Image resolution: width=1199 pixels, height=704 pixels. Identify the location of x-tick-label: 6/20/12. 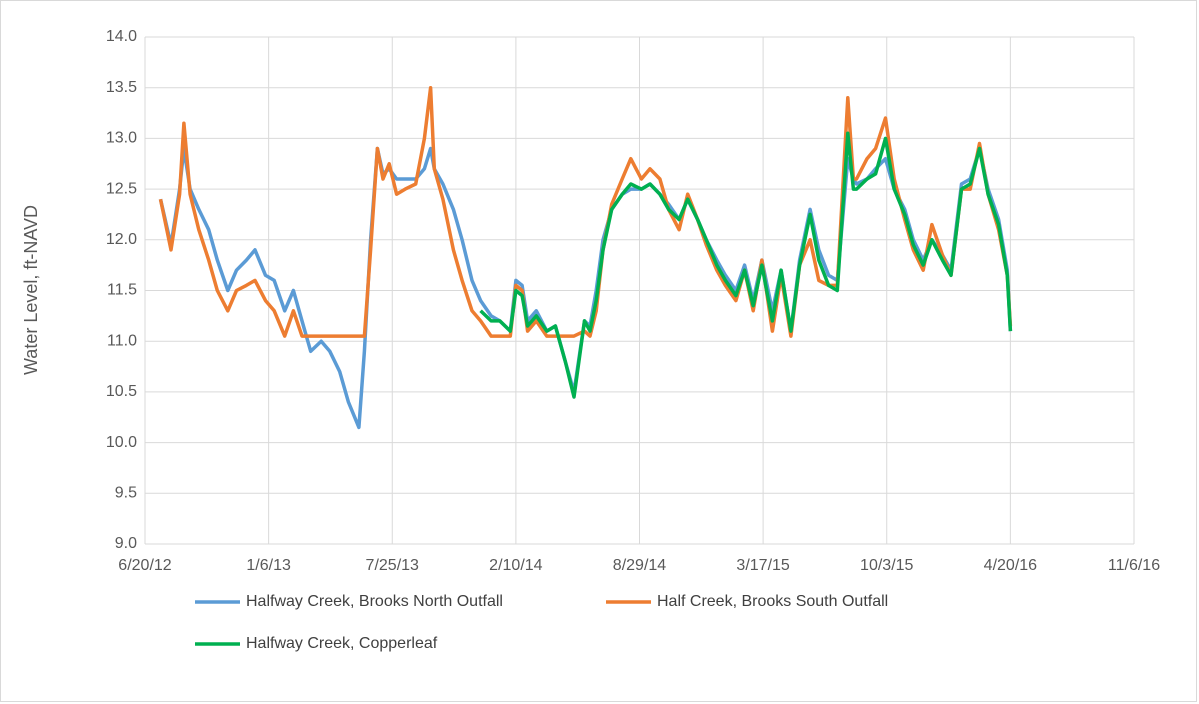
(144, 565).